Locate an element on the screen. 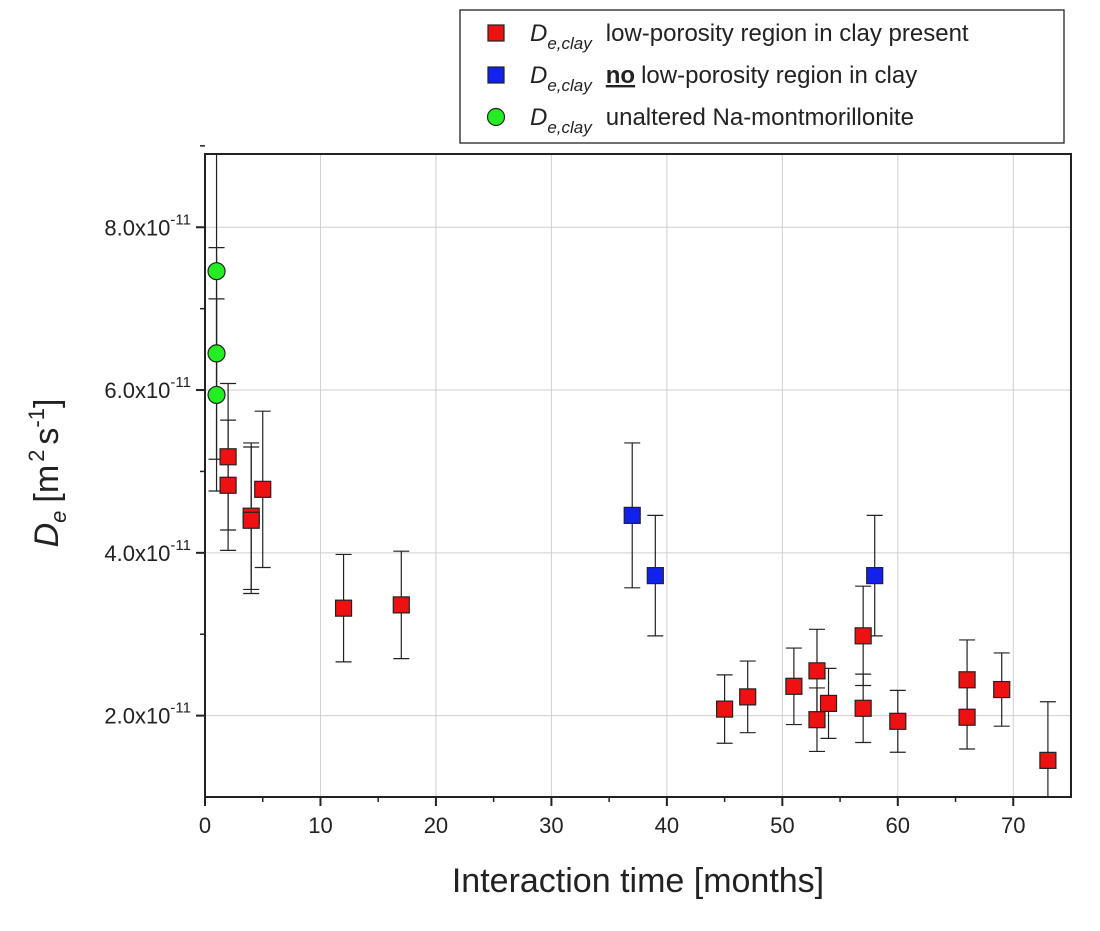 This screenshot has width=1100, height=931. legend-label: De,clay unaltered Na-montmorillonite is located at coordinates (722, 120).